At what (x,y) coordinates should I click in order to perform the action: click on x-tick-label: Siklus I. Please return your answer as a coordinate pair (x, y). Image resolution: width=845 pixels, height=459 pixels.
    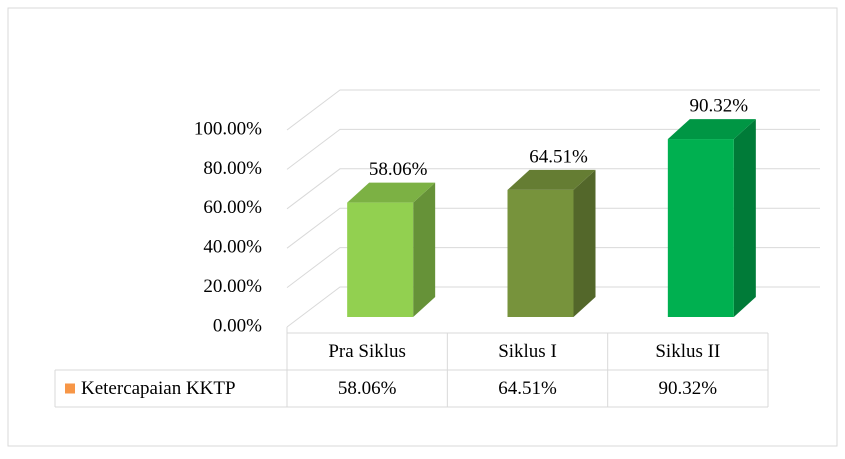
    Looking at the image, I should click on (527, 351).